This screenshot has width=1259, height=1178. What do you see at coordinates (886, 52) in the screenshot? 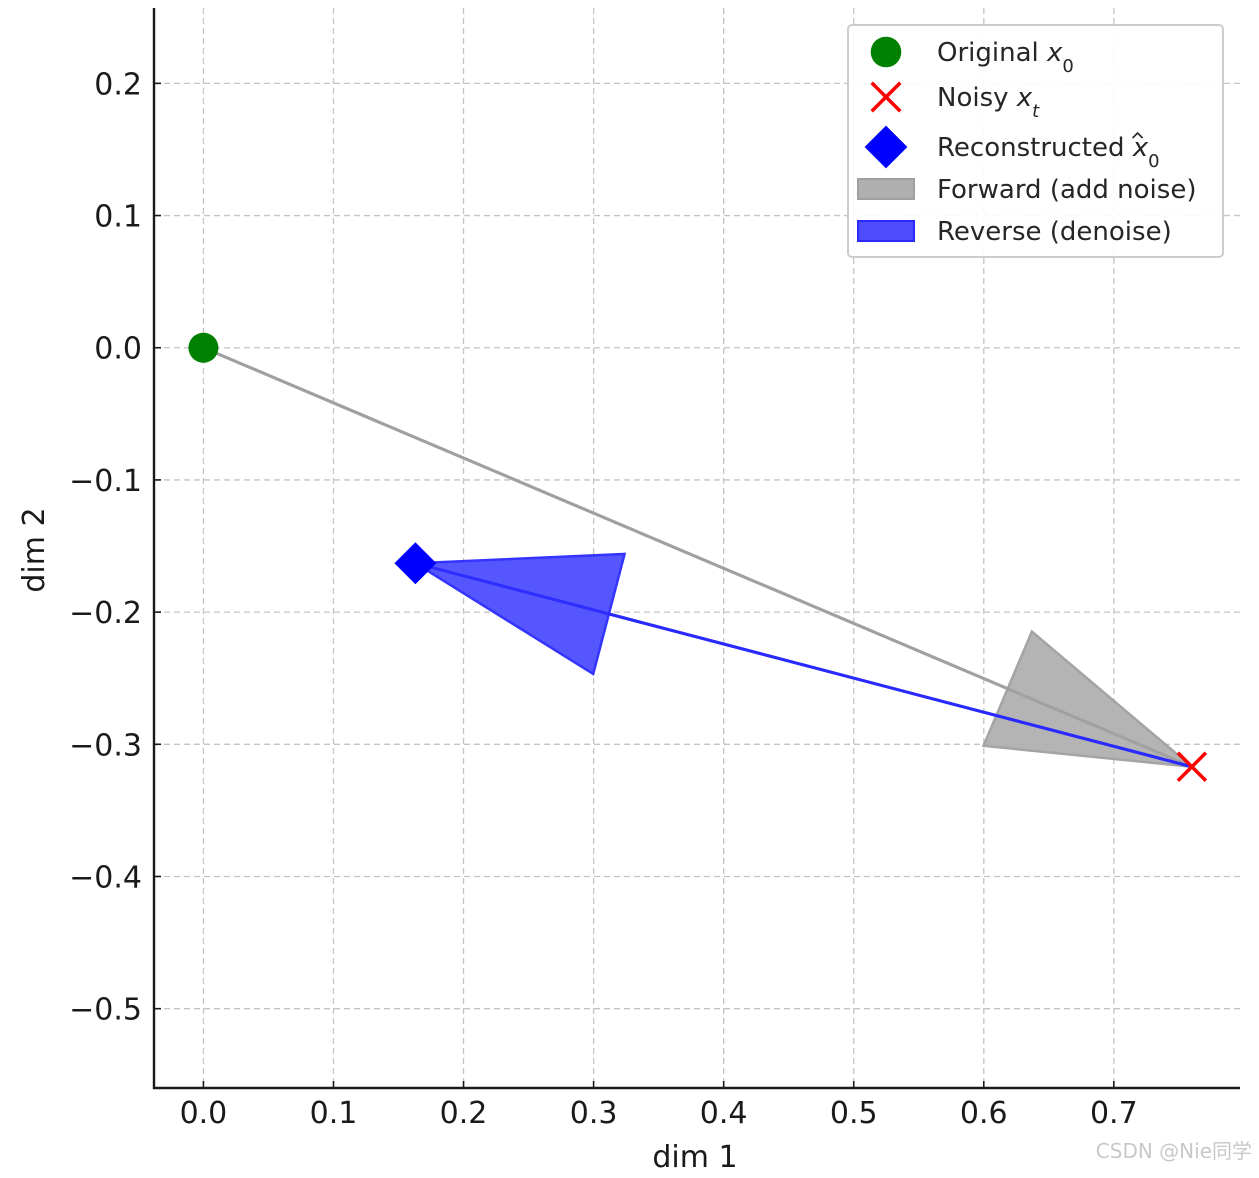
I see `legend-original-marker` at bounding box center [886, 52].